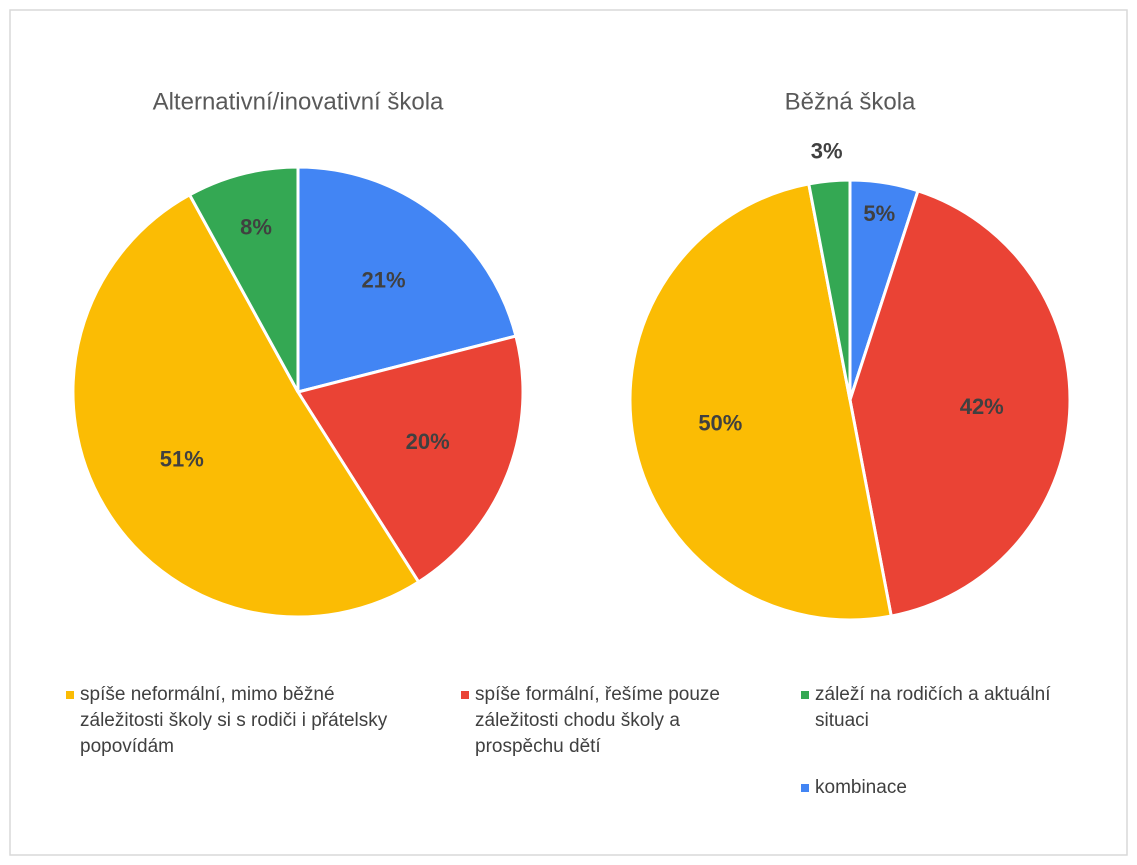 This screenshot has width=1137, height=865. I want to click on value-label: 50%, so click(720, 423).